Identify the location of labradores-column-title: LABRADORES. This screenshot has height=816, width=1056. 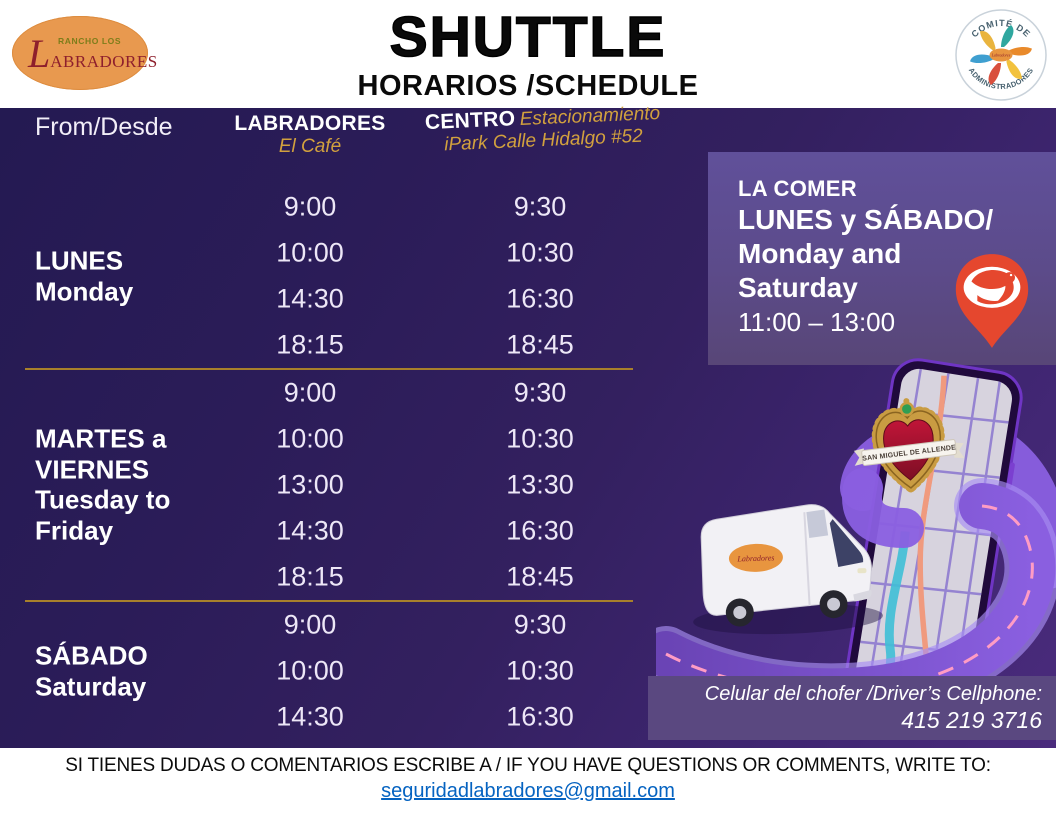
(310, 123).